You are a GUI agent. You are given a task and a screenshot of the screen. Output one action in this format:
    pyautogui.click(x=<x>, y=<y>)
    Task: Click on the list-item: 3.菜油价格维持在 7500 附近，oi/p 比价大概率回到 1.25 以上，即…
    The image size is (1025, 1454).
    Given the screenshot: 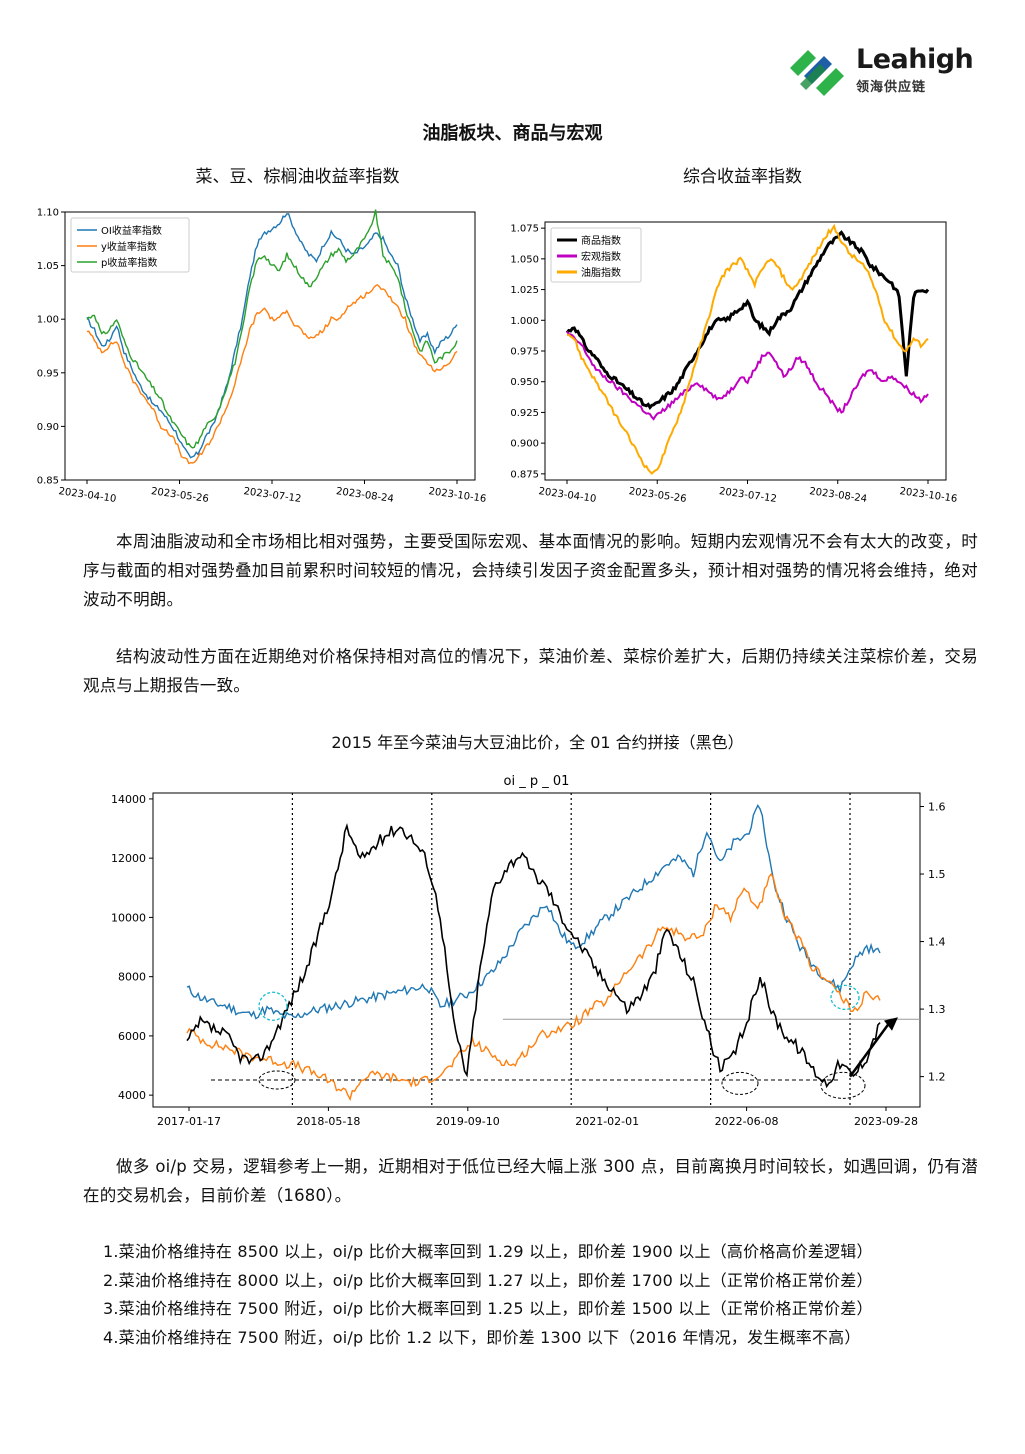 What is the action you would take?
    pyautogui.click(x=488, y=1308)
    